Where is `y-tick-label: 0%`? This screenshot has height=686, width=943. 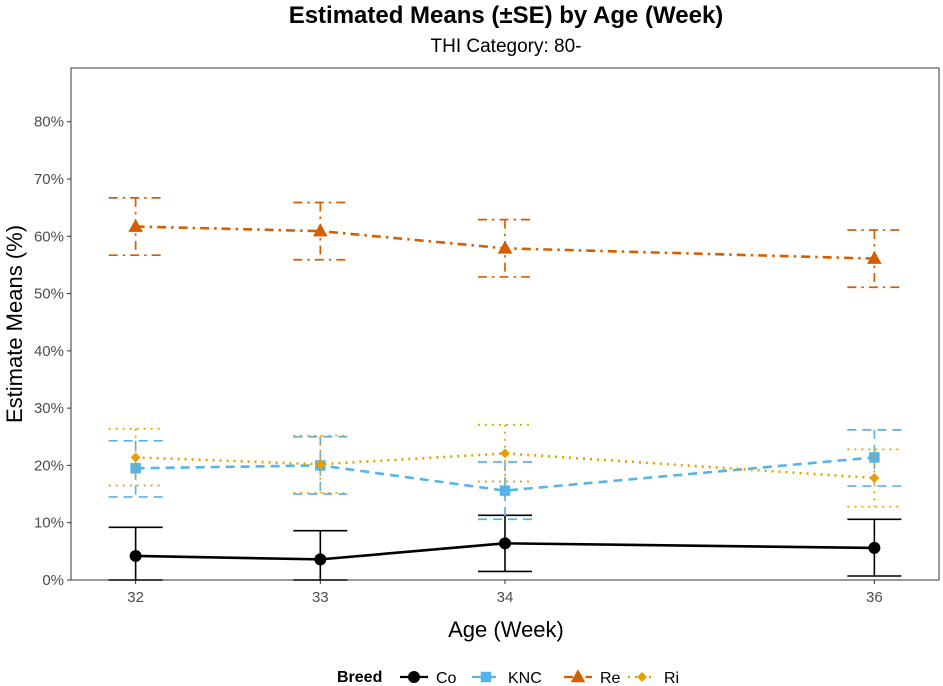
y-tick-label: 0% is located at coordinates (53, 580).